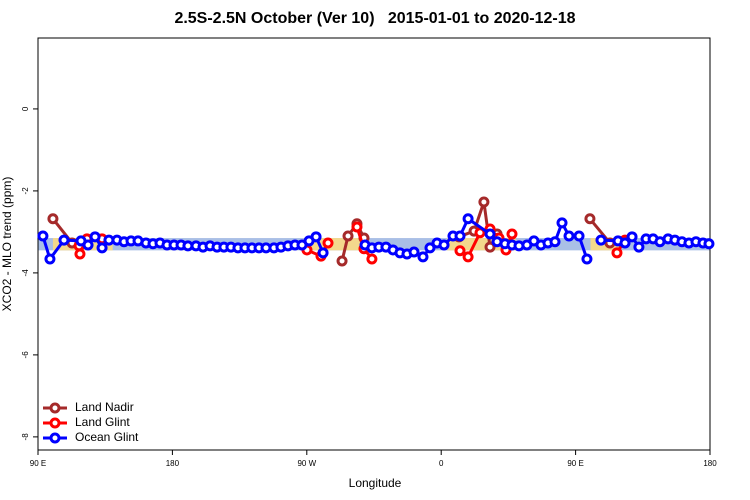 The image size is (750, 500). Describe the element at coordinates (375, 483) in the screenshot. I see `x-axis-label: Longitude` at that location.